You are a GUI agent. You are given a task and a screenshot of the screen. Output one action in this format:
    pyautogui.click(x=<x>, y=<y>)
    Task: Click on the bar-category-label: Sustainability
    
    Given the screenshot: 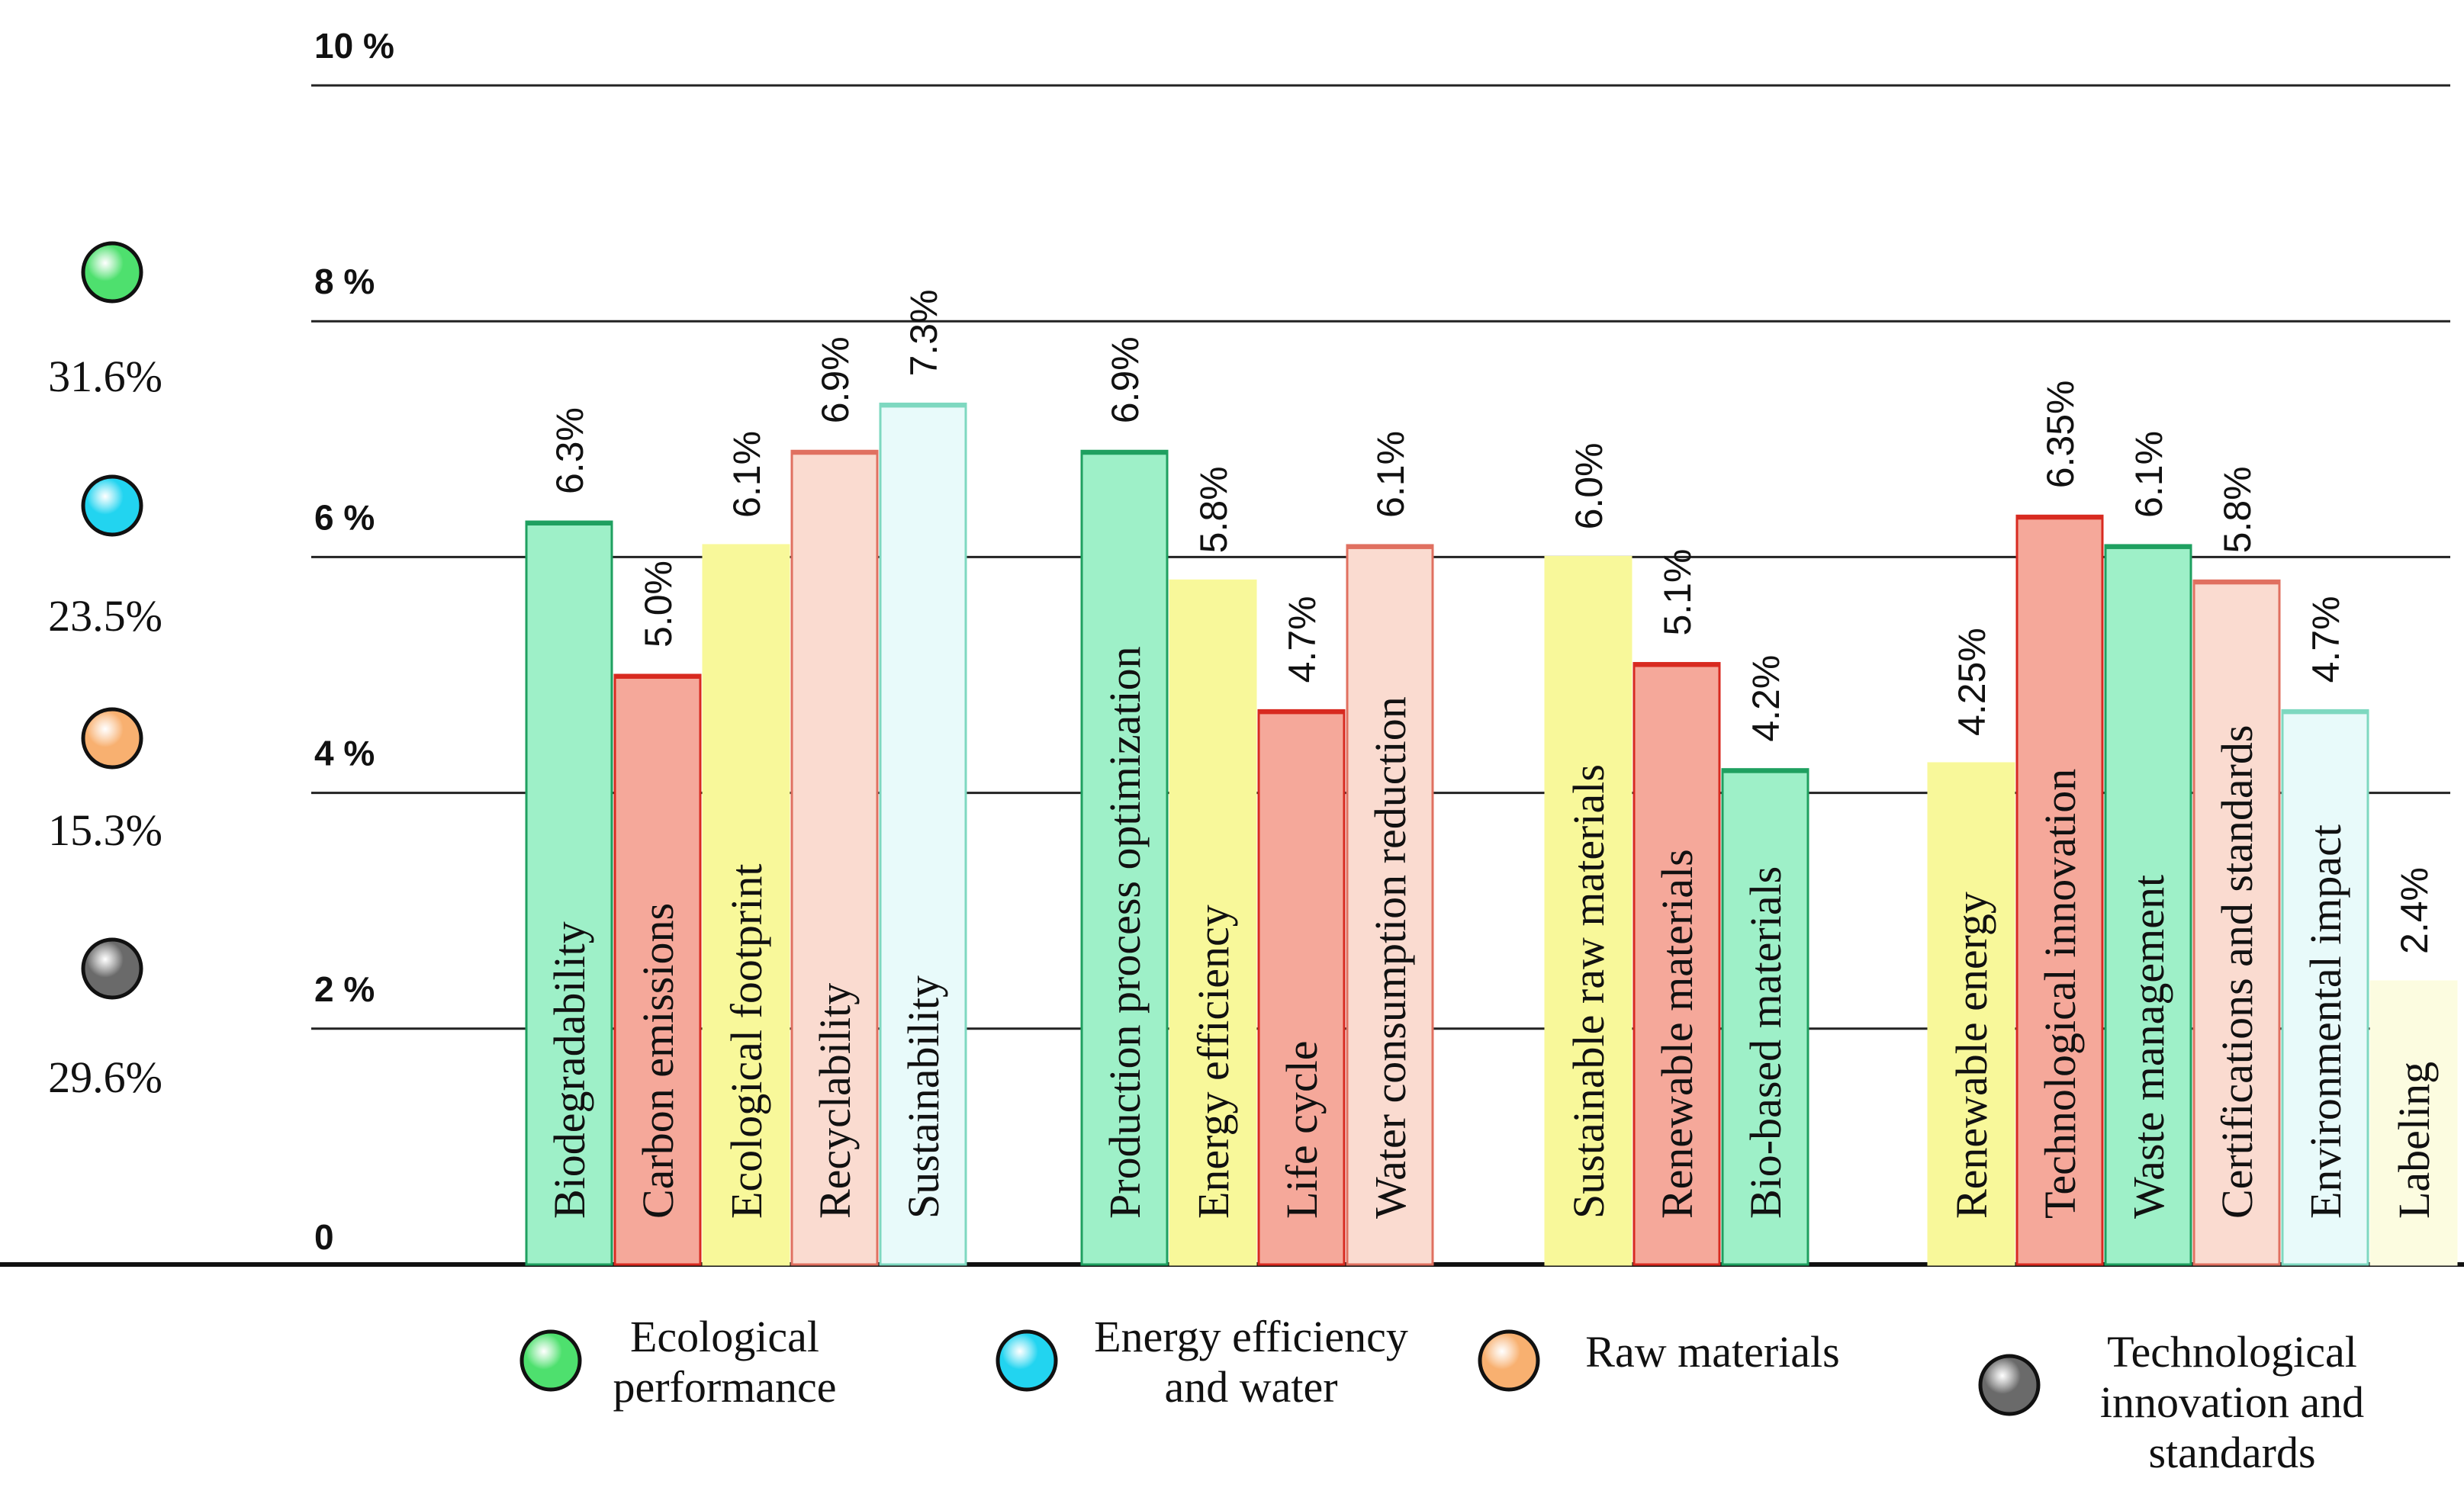 What is the action you would take?
    pyautogui.click(x=923, y=1097)
    